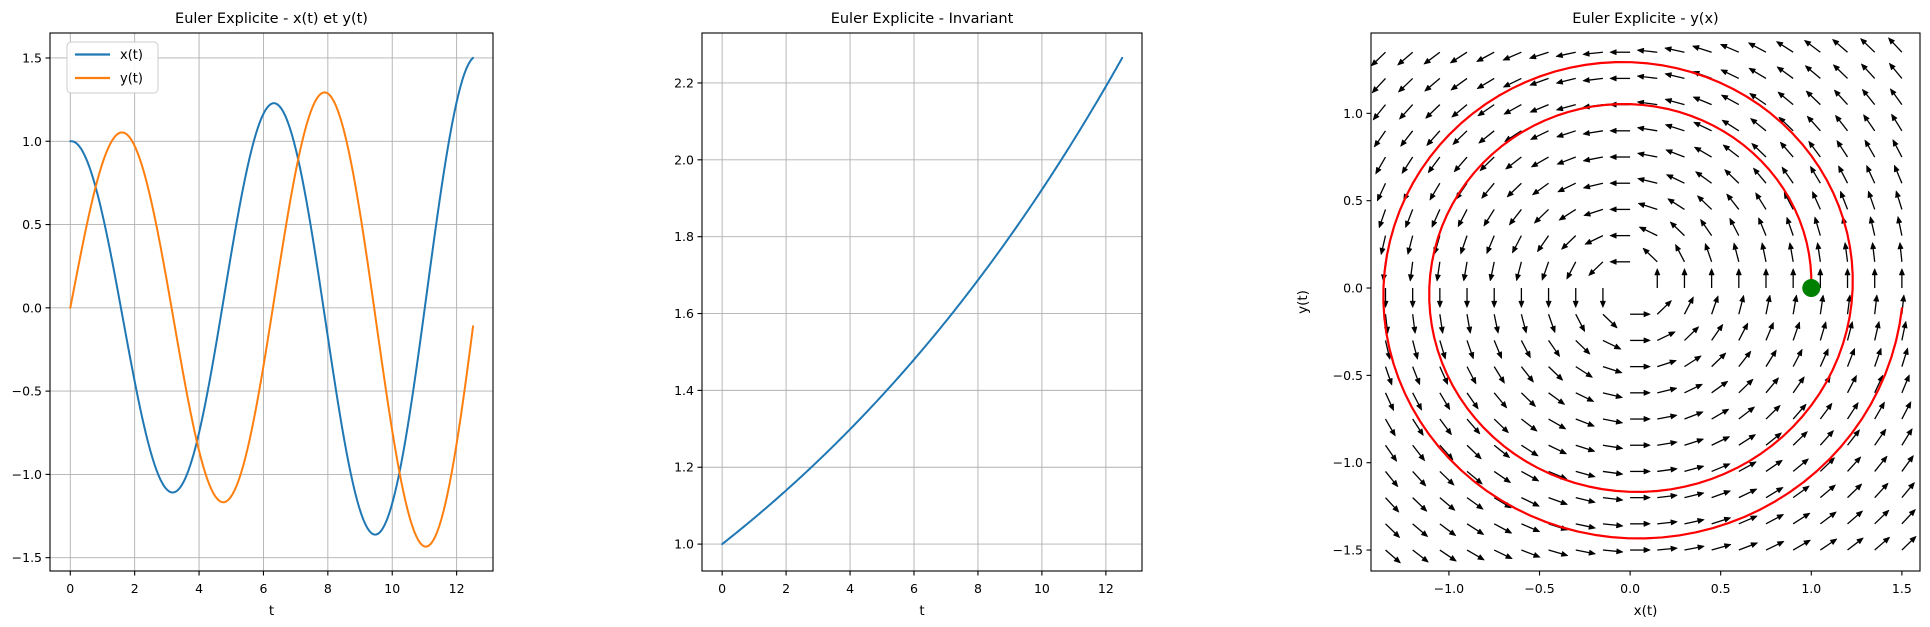 This screenshot has width=1930, height=627. I want to click on y-tick-label: −0.5, so click(1348, 375).